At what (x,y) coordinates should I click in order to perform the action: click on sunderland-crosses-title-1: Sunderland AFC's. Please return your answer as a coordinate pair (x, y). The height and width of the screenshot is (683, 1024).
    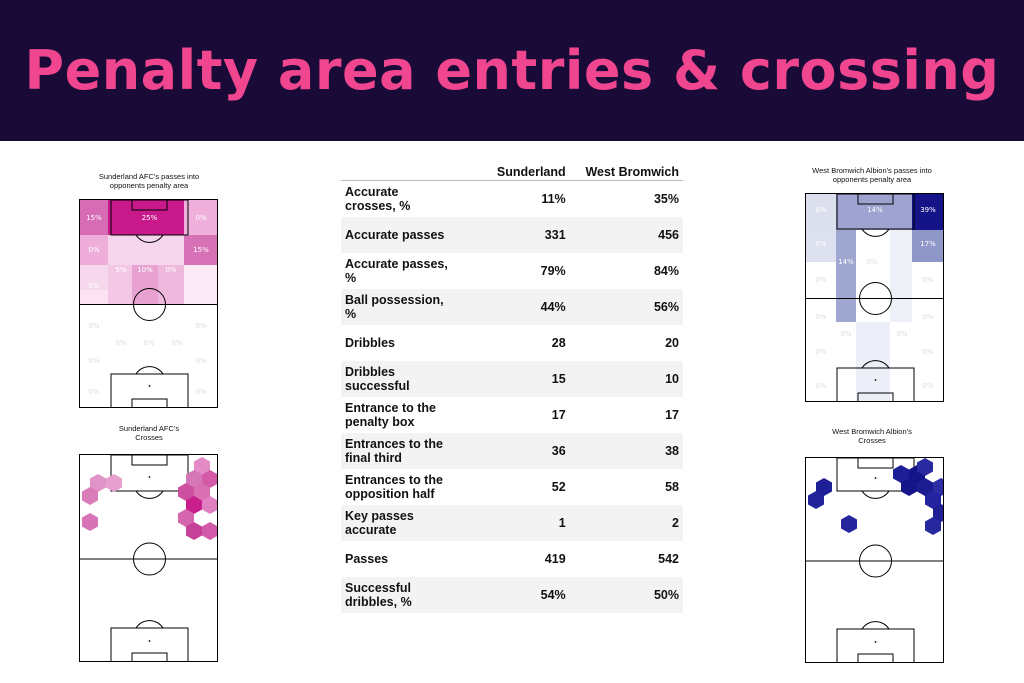
    Looking at the image, I should click on (149, 428).